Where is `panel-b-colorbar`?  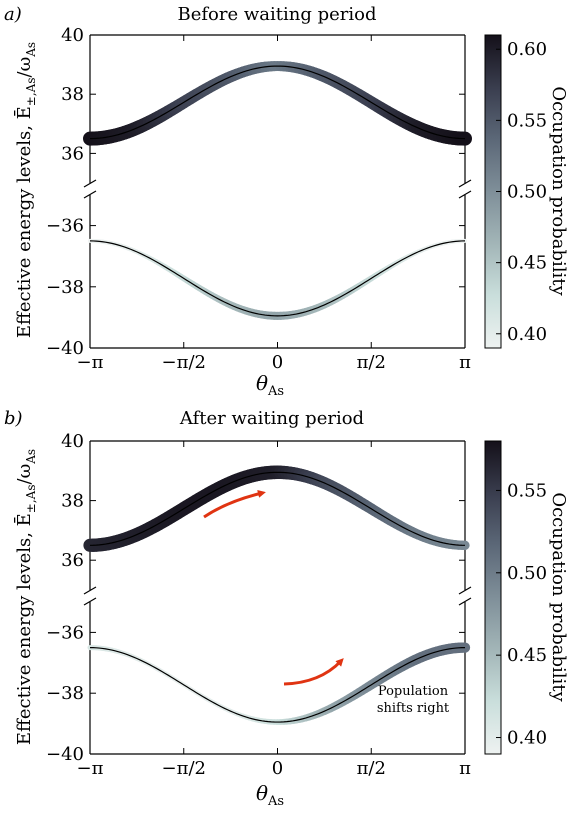
panel-b-colorbar is located at coordinates (493, 597).